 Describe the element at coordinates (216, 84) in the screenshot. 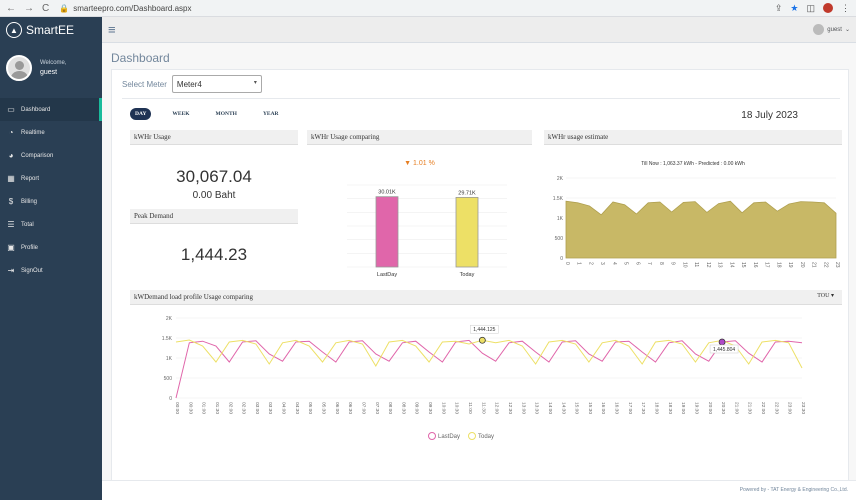

I see `meter-select: Meter4 ▾` at that location.